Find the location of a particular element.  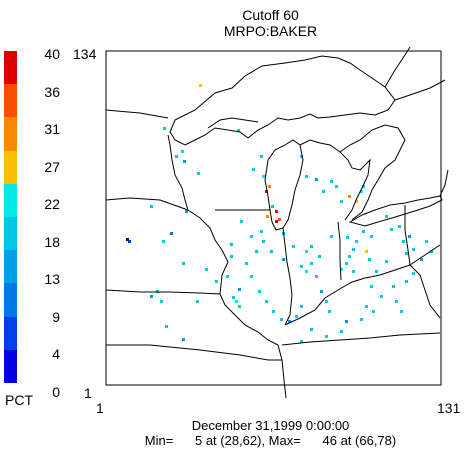

colorbar-tick-label: 27 is located at coordinates (52, 166).